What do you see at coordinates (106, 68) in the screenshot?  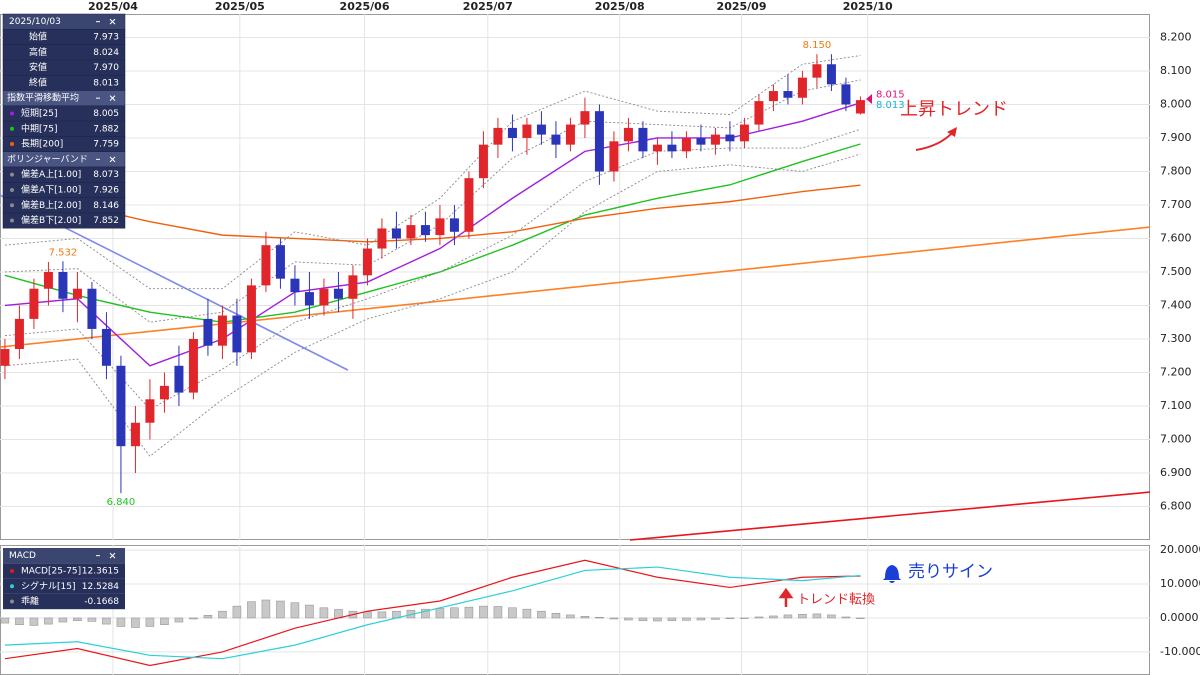 I see `legend-value: 7.970` at bounding box center [106, 68].